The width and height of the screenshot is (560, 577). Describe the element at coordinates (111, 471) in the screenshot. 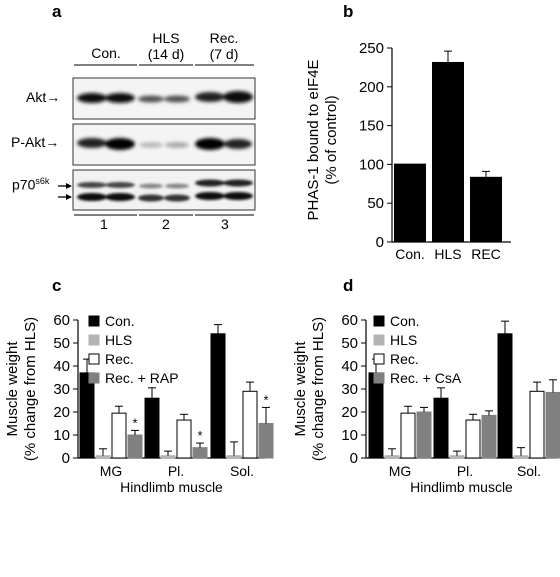

I see `chart-c-x-tick-label: MG` at that location.